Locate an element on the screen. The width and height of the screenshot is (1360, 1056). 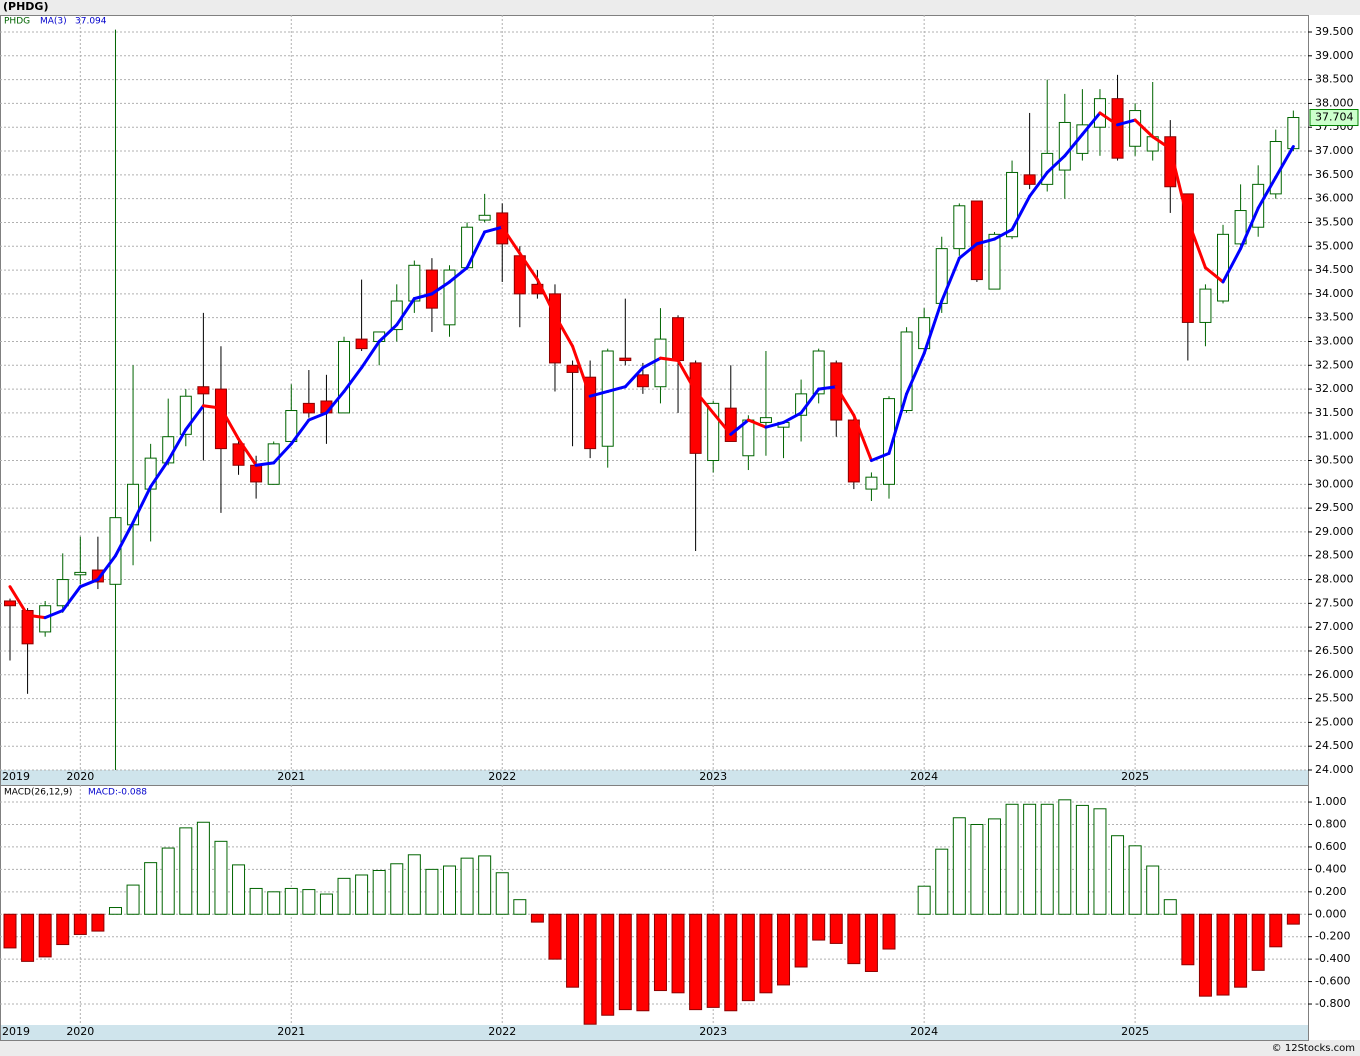
y-tick-label: 36.000 is located at coordinates (1334, 198).